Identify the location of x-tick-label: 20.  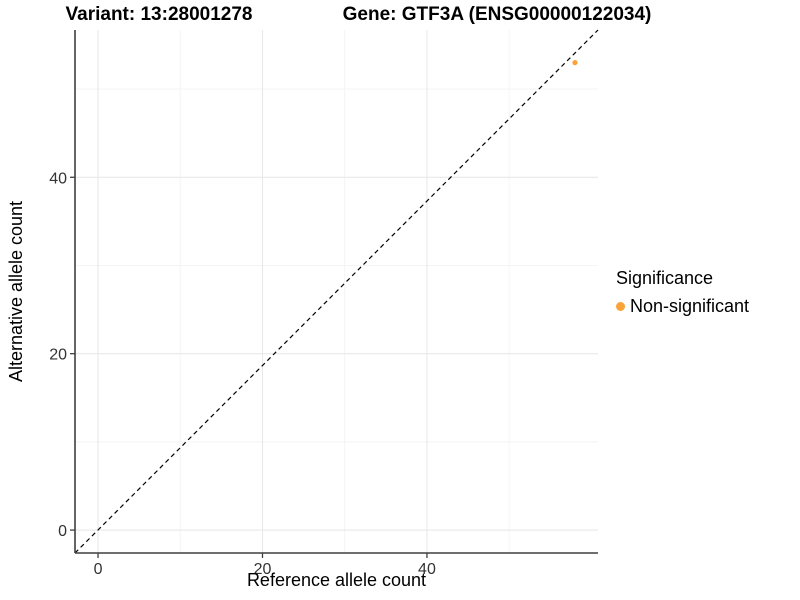
(263, 569).